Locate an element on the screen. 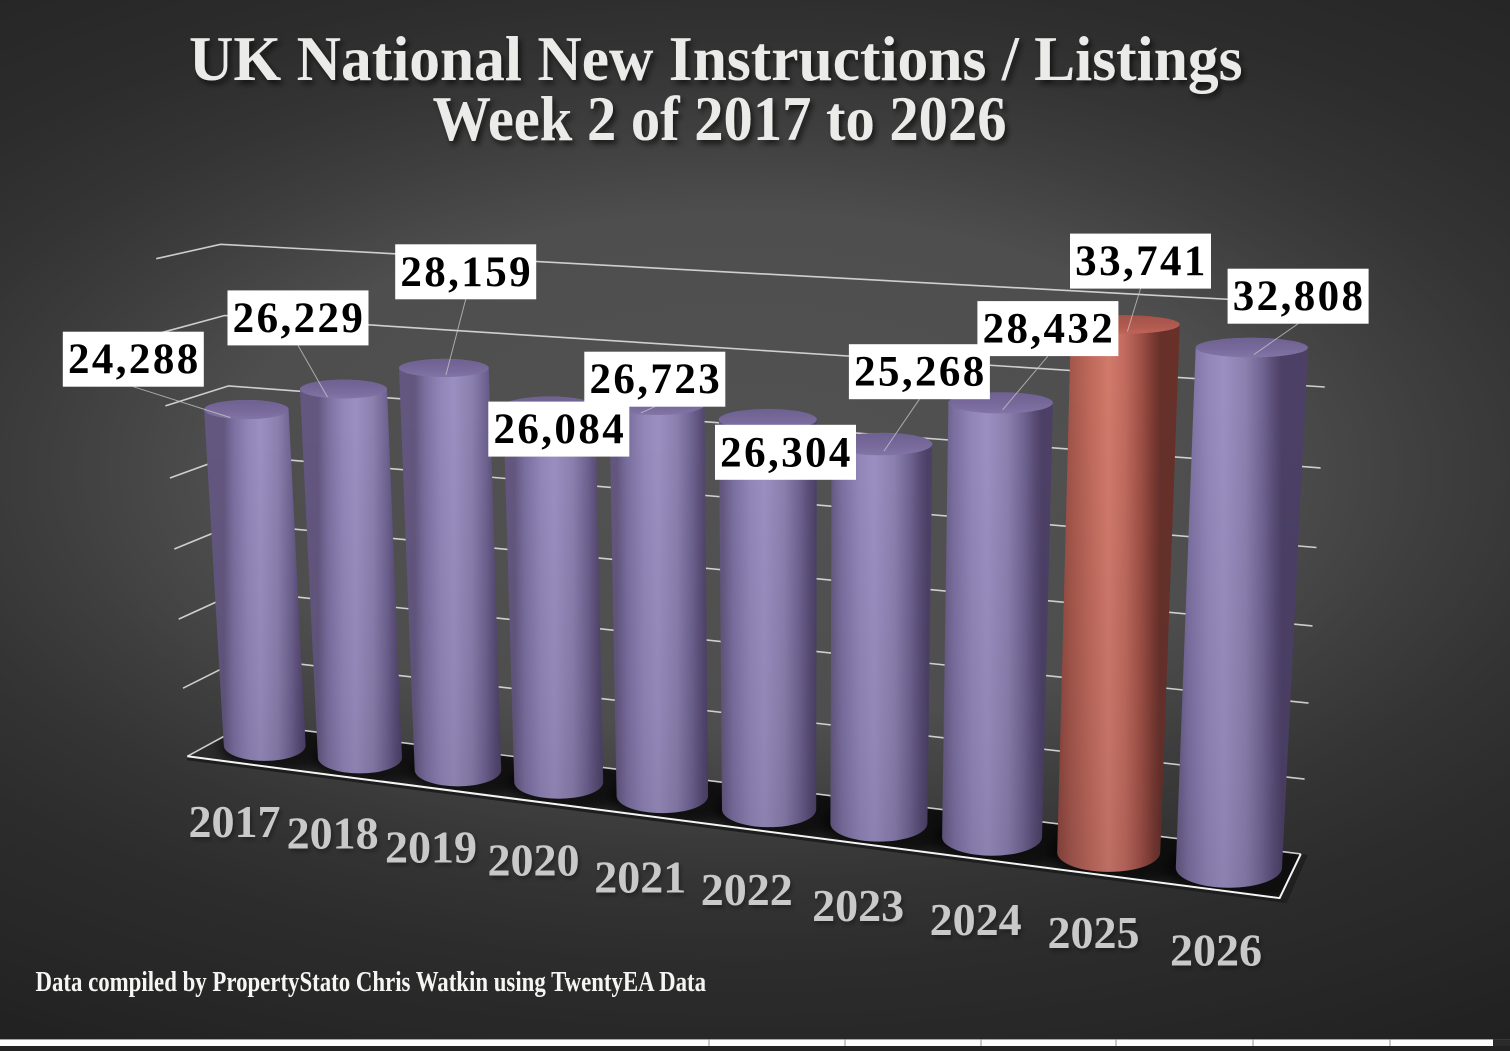  svg-text: 2019 is located at coordinates (431, 848).